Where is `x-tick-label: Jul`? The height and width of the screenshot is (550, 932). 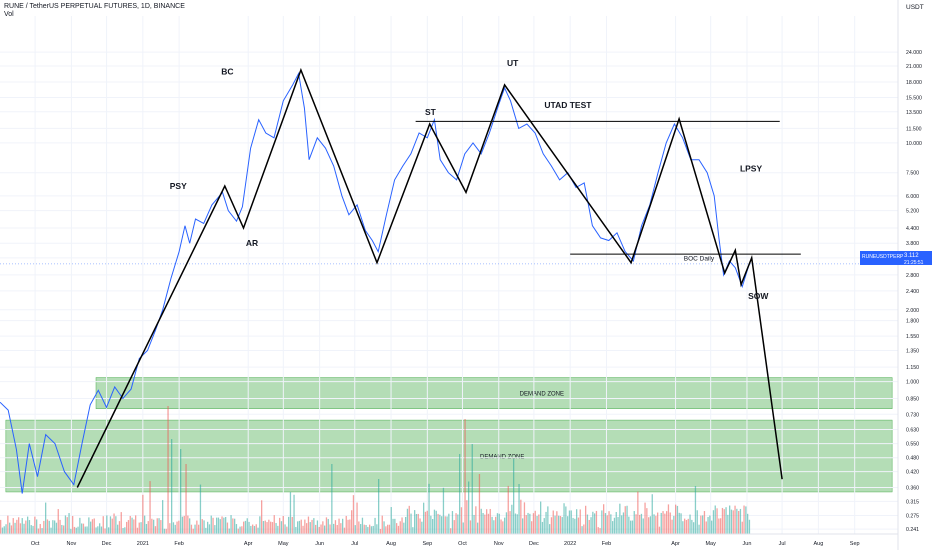
x-tick-label: Jul is located at coordinates (354, 544).